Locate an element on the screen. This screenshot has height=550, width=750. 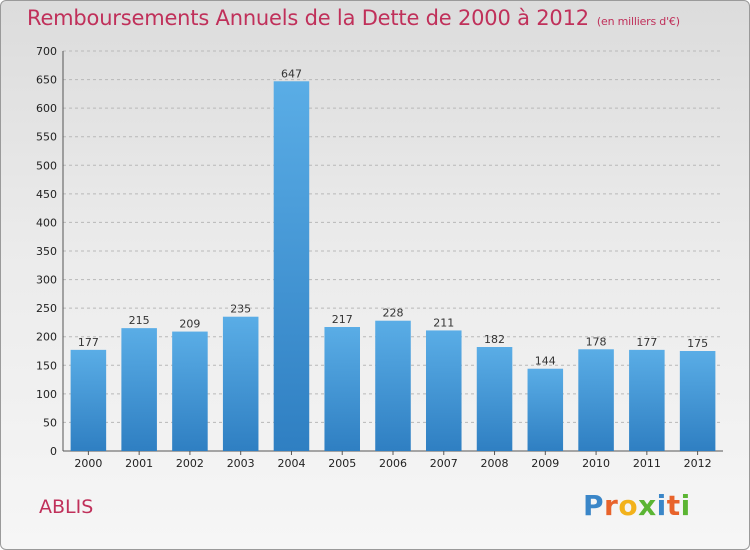
x-tick-label: 2006 is located at coordinates (393, 463).